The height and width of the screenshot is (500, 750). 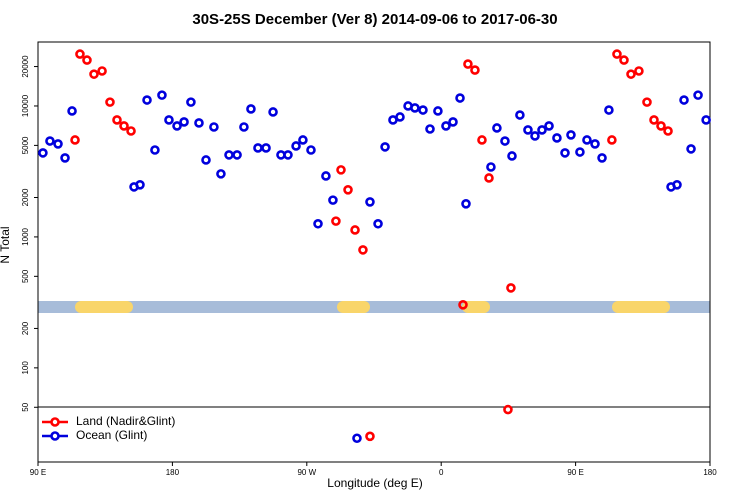 What do you see at coordinates (25, 236) in the screenshot?
I see `y-tick-label: 1000` at bounding box center [25, 236].